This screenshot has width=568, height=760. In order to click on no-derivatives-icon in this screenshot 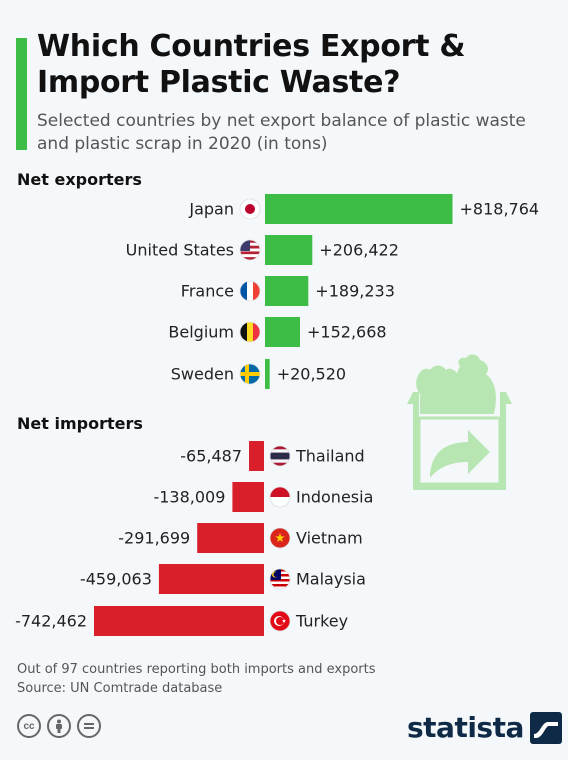, I will do `click(89, 726)`.